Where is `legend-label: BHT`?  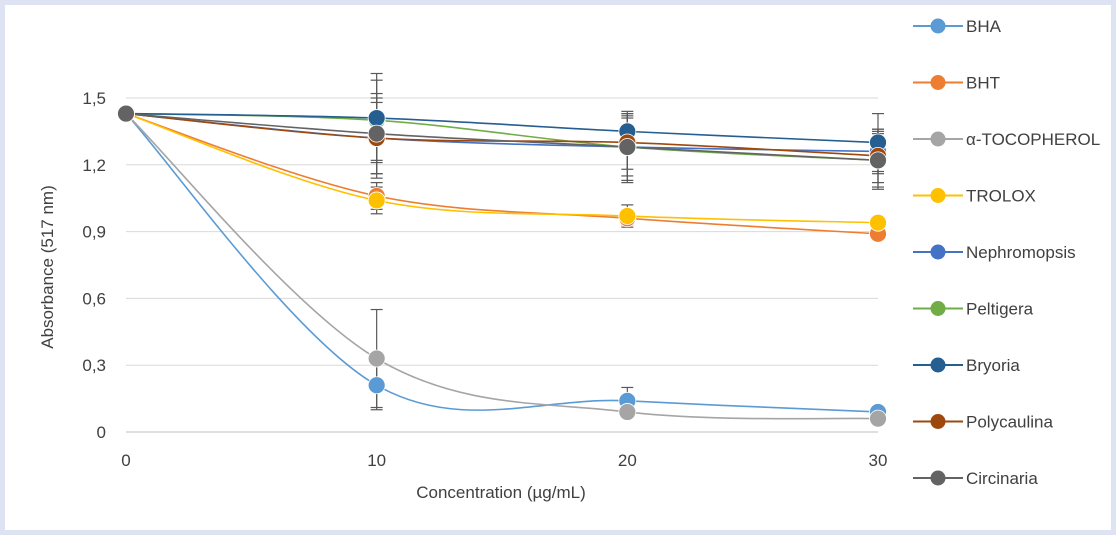 legend-label: BHT is located at coordinates (983, 83).